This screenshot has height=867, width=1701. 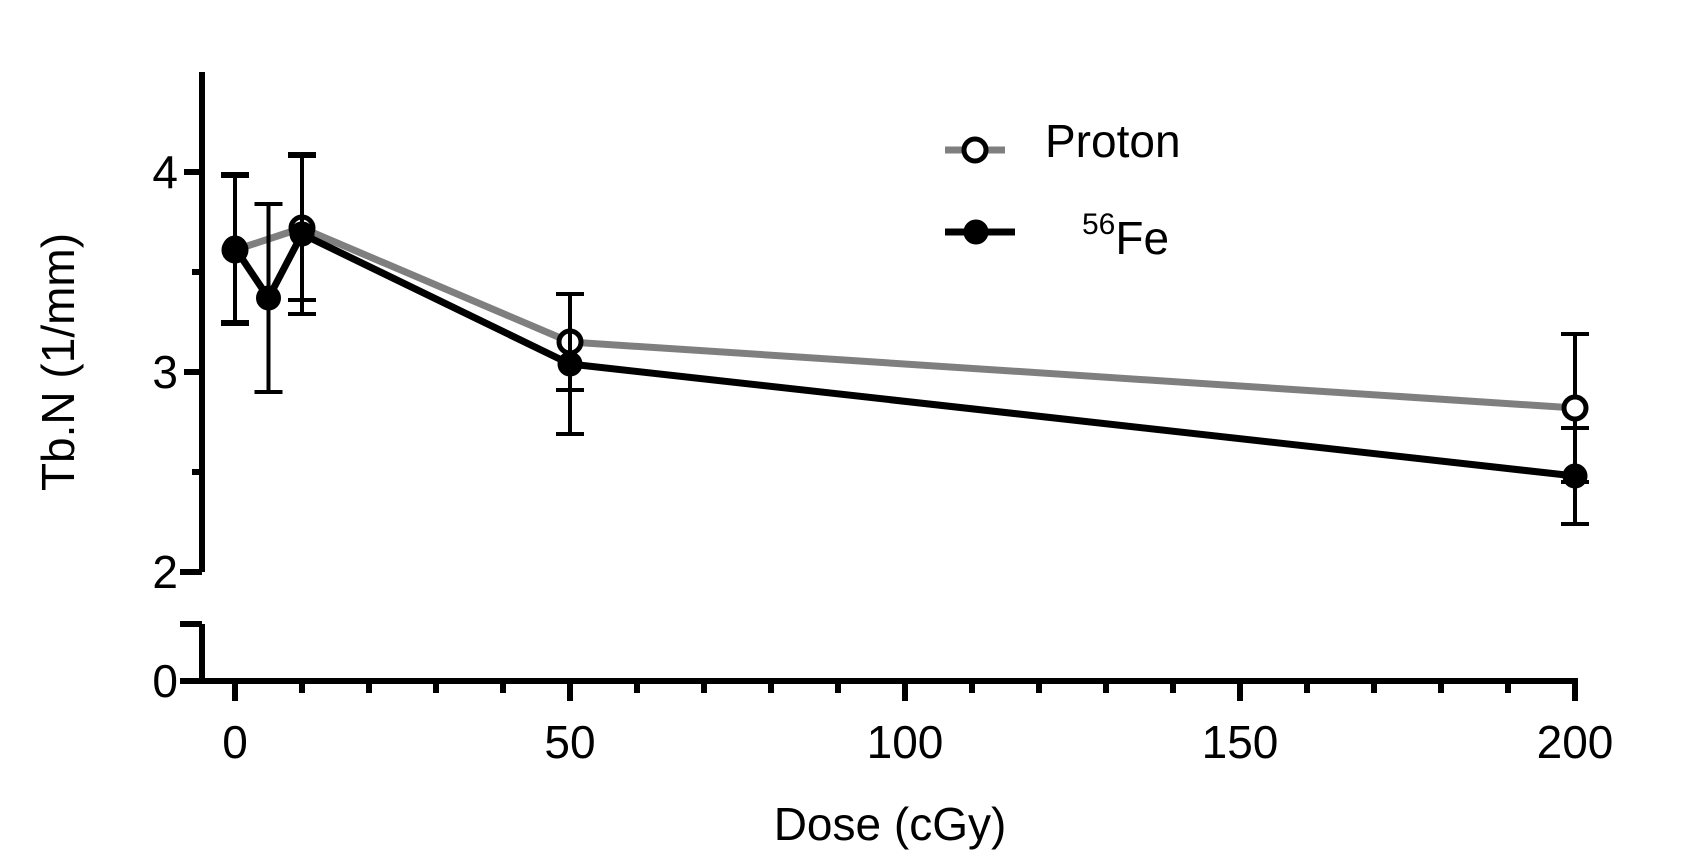 What do you see at coordinates (976, 232) in the screenshot?
I see `legend-marker-fe56` at bounding box center [976, 232].